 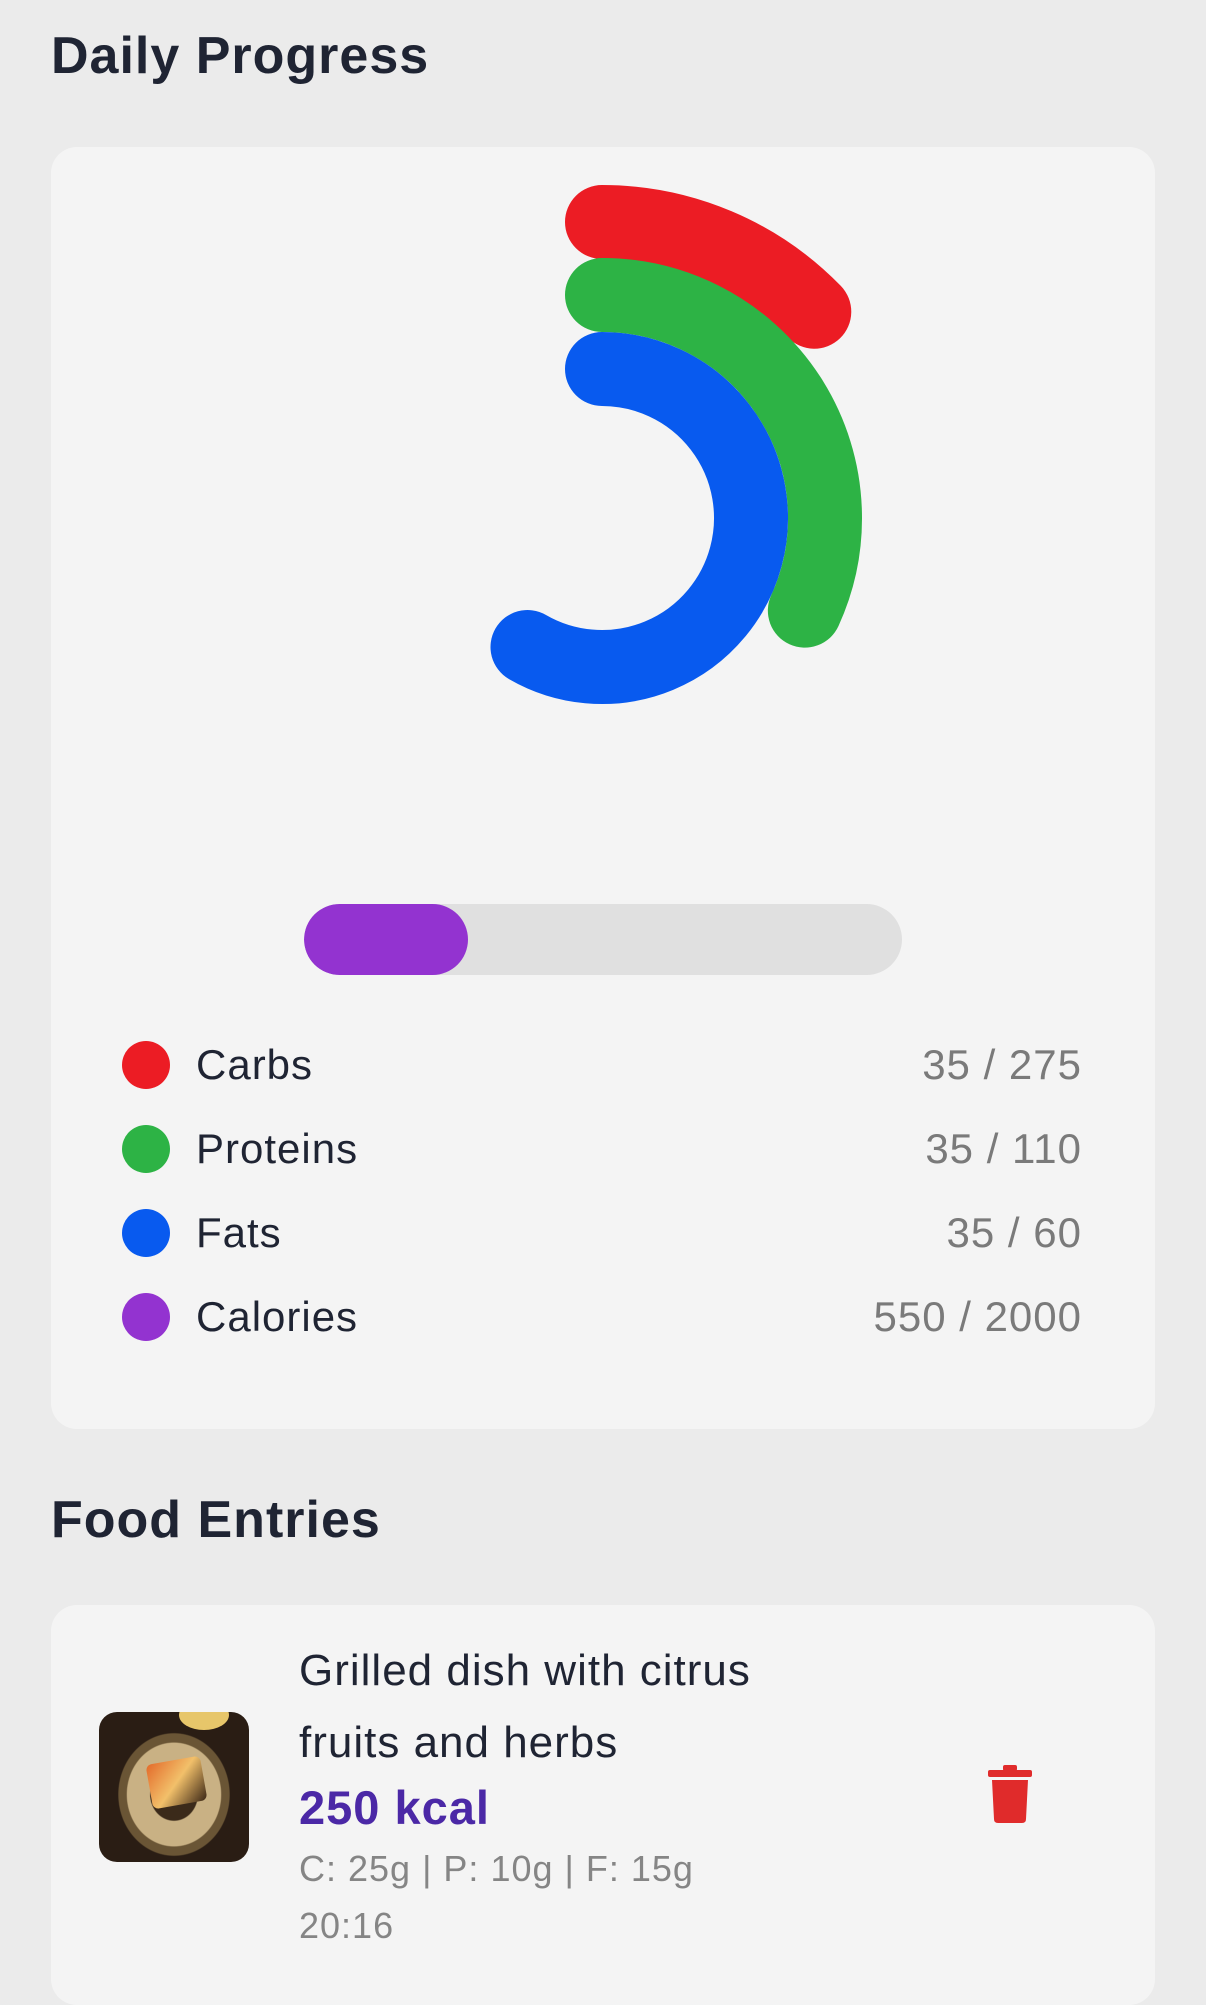 I want to click on ring-proteins, so click(x=713, y=453).